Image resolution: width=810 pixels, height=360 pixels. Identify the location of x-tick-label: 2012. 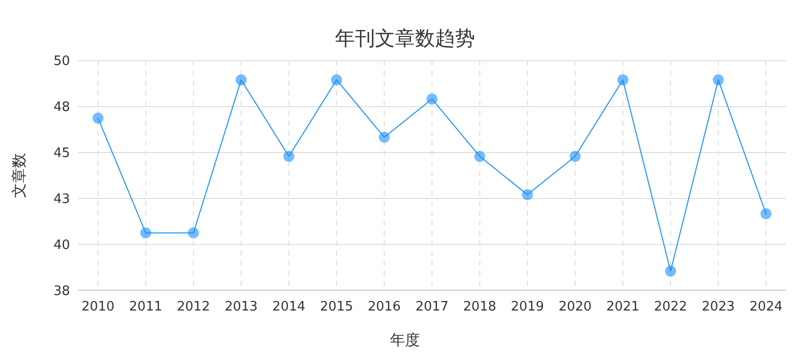
(193, 306).